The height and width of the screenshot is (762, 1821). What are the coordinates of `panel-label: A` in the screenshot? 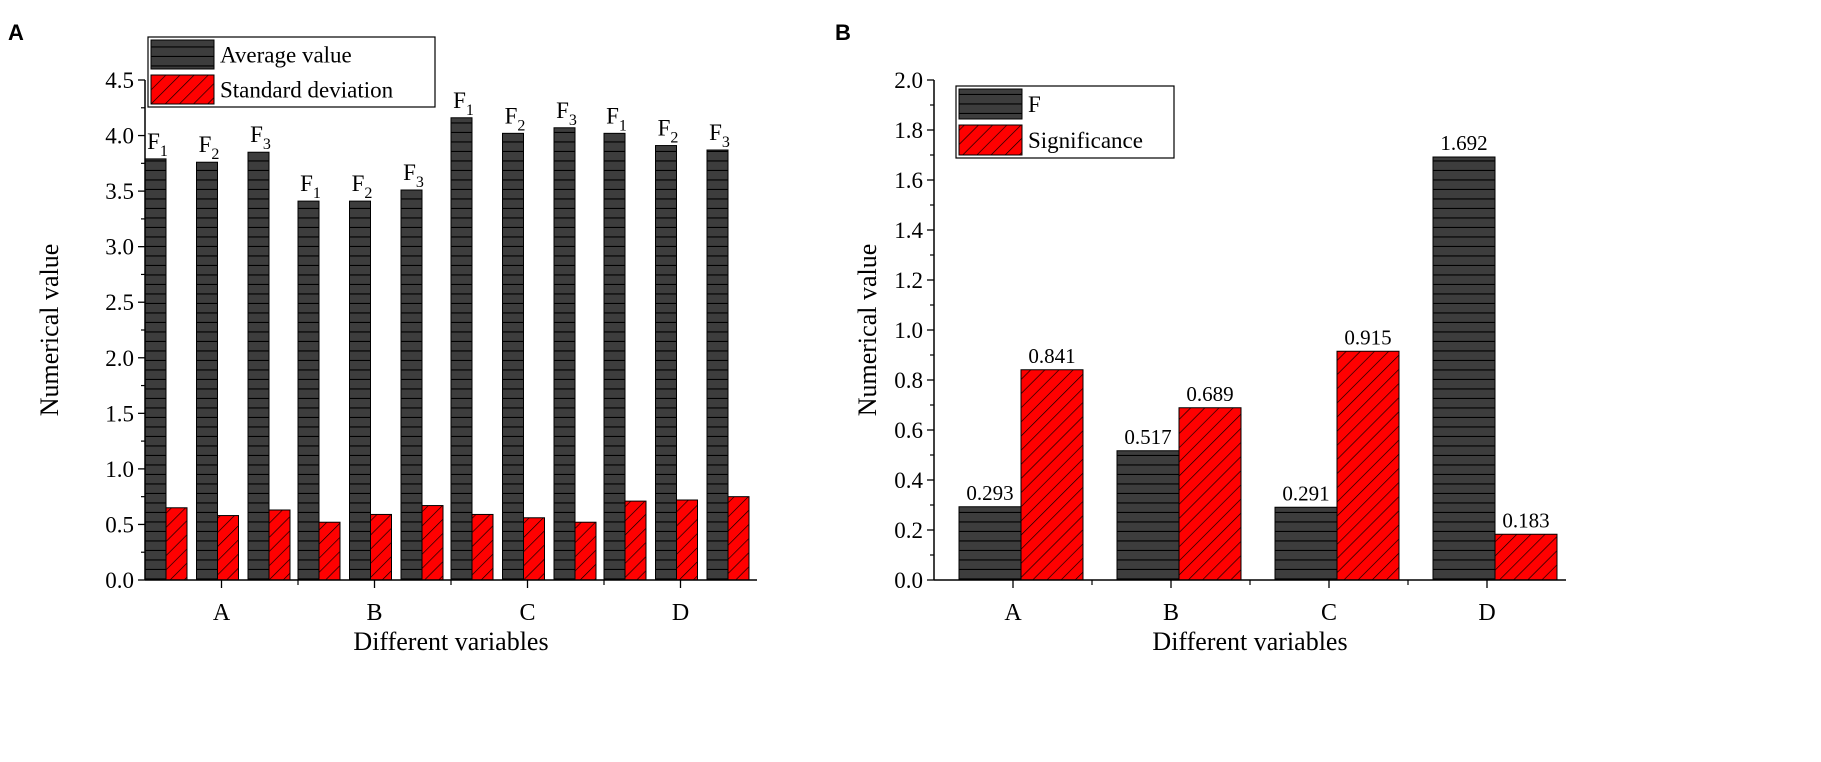 It's located at (16, 32).